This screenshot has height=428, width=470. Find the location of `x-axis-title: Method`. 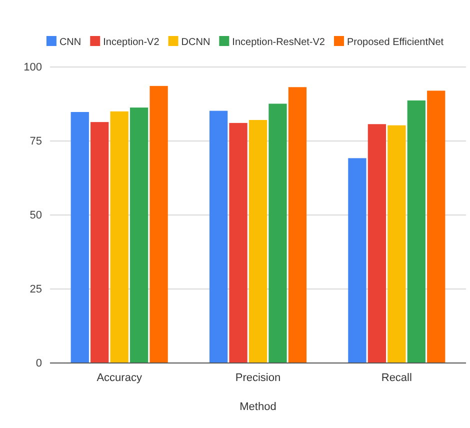

x-axis-title: Method is located at coordinates (258, 407).